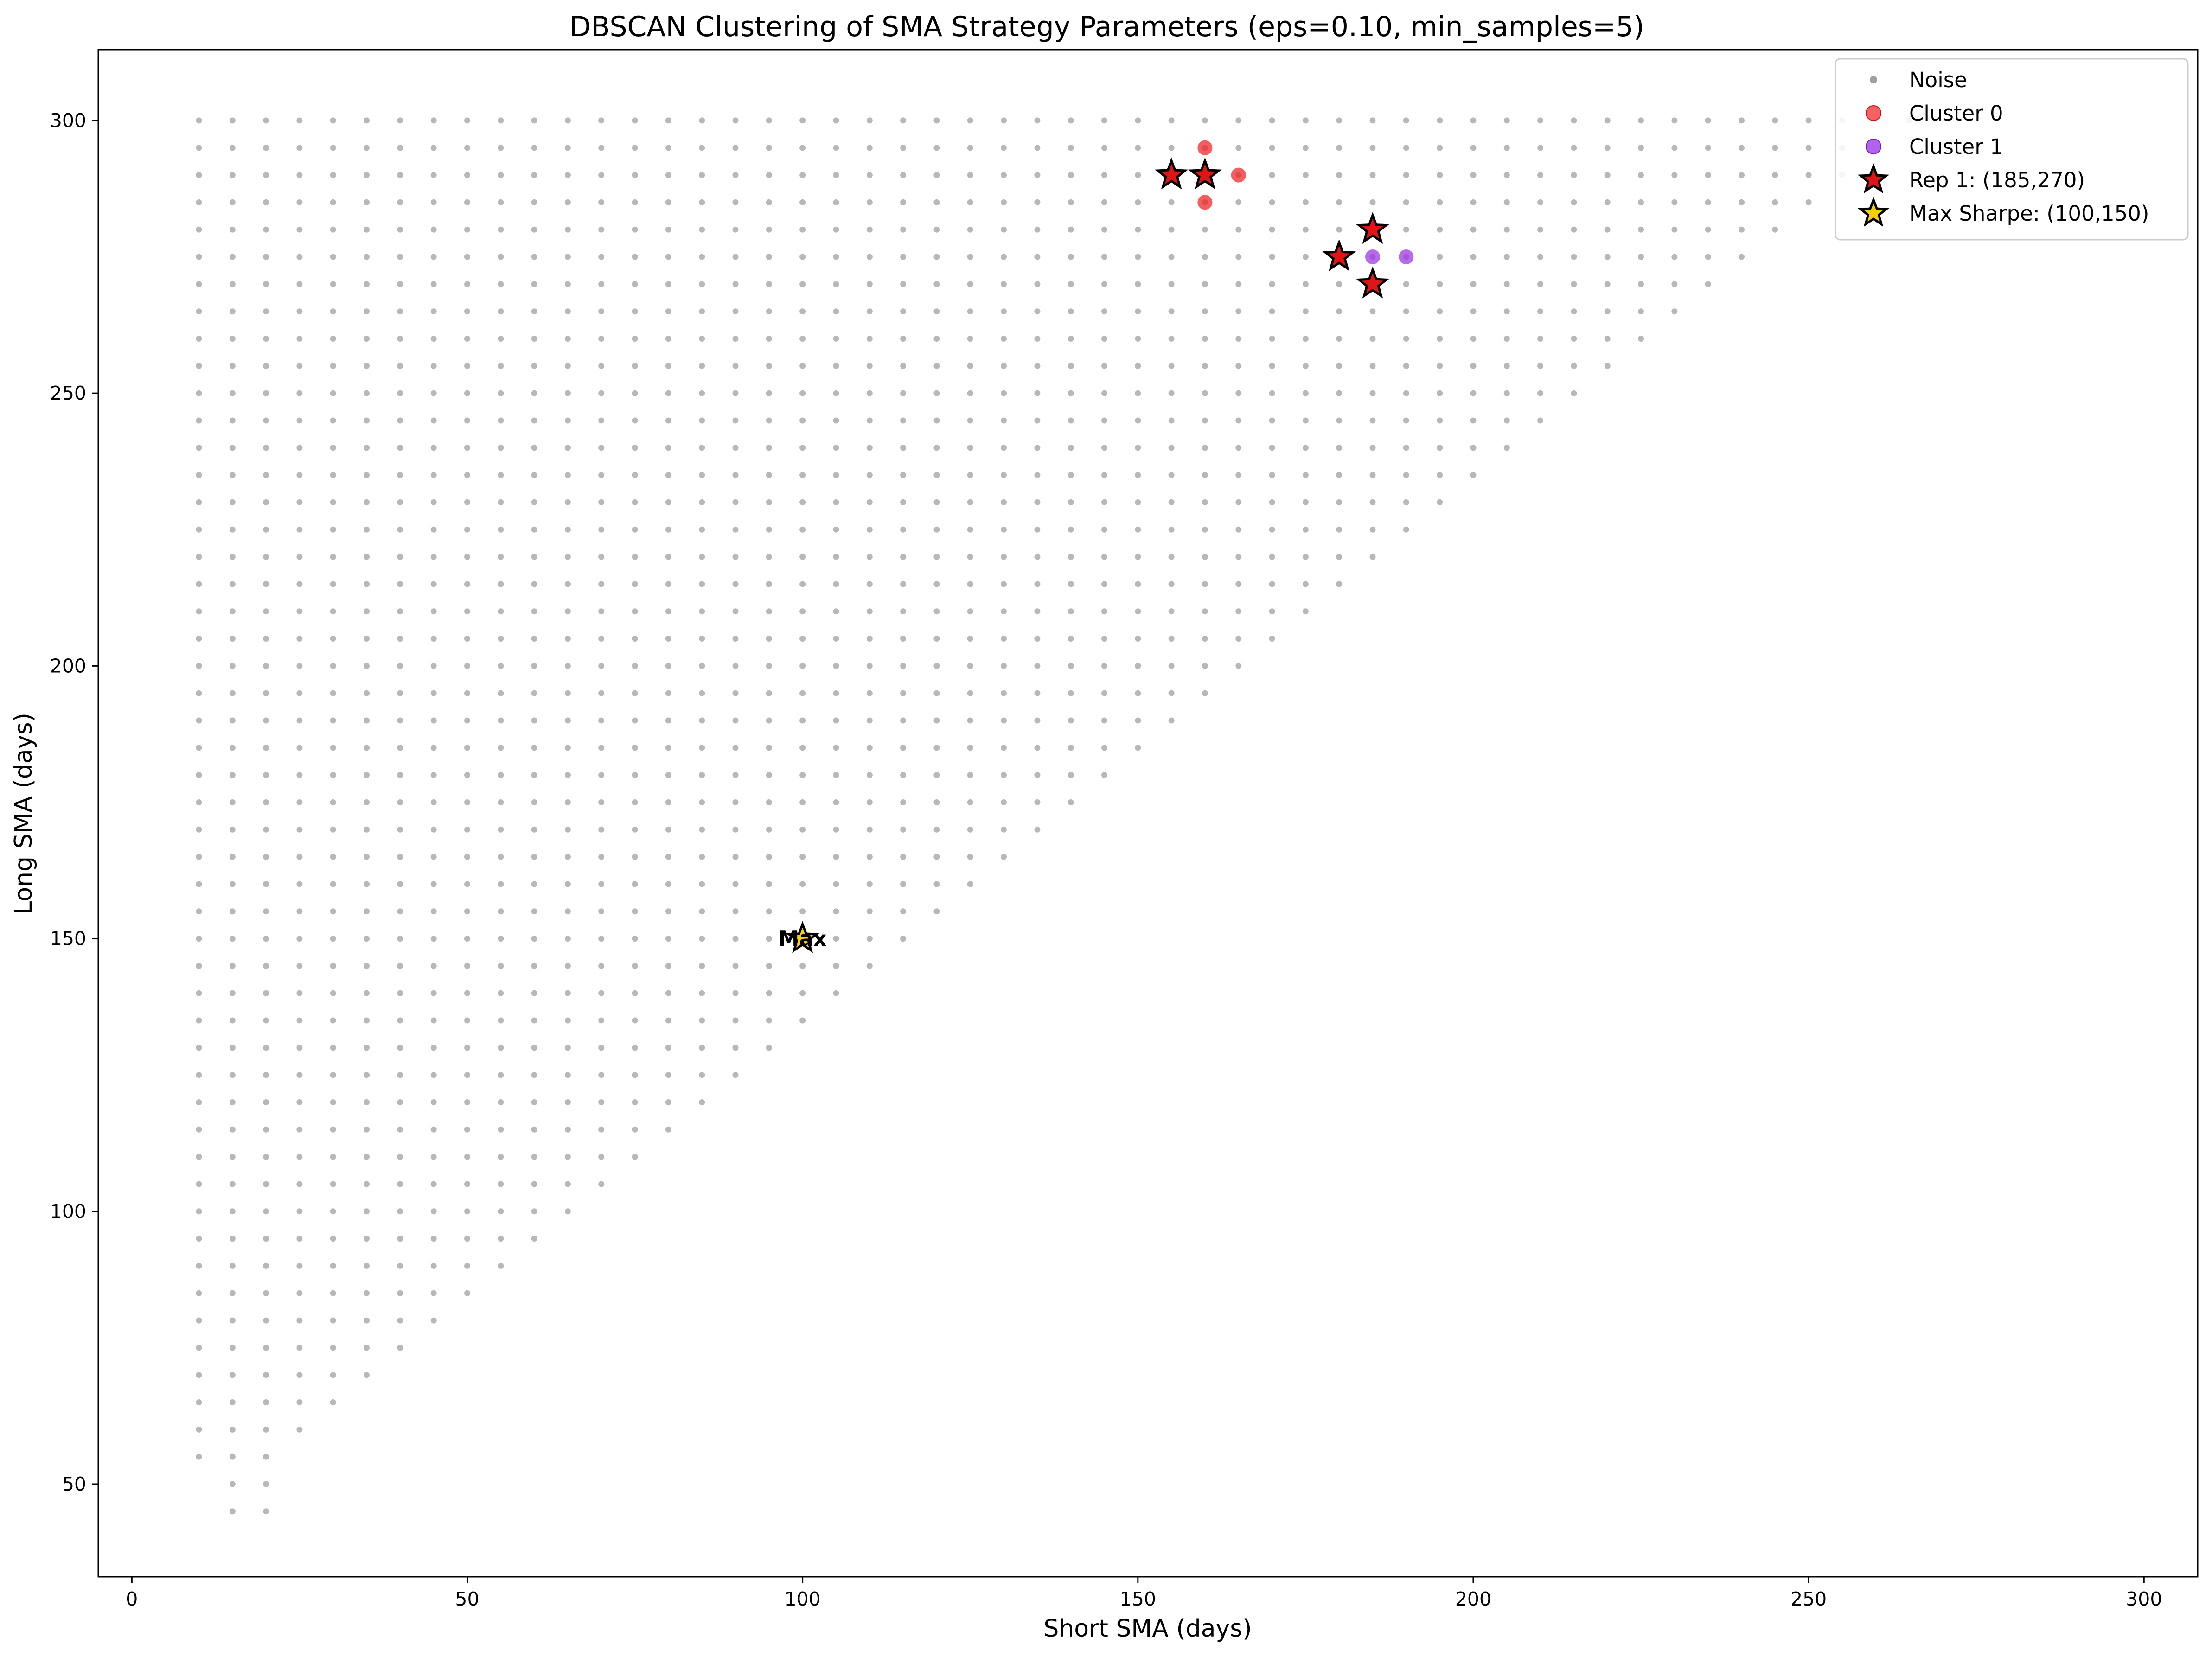 The height and width of the screenshot is (1657, 2212). What do you see at coordinates (68, 666) in the screenshot?
I see `y-tick-label: 200` at bounding box center [68, 666].